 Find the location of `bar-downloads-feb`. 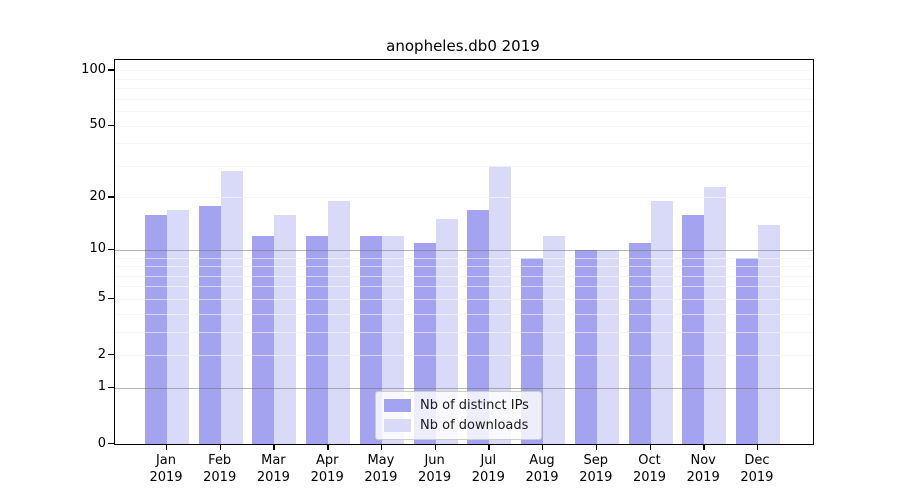

bar-downloads-feb is located at coordinates (231, 307).